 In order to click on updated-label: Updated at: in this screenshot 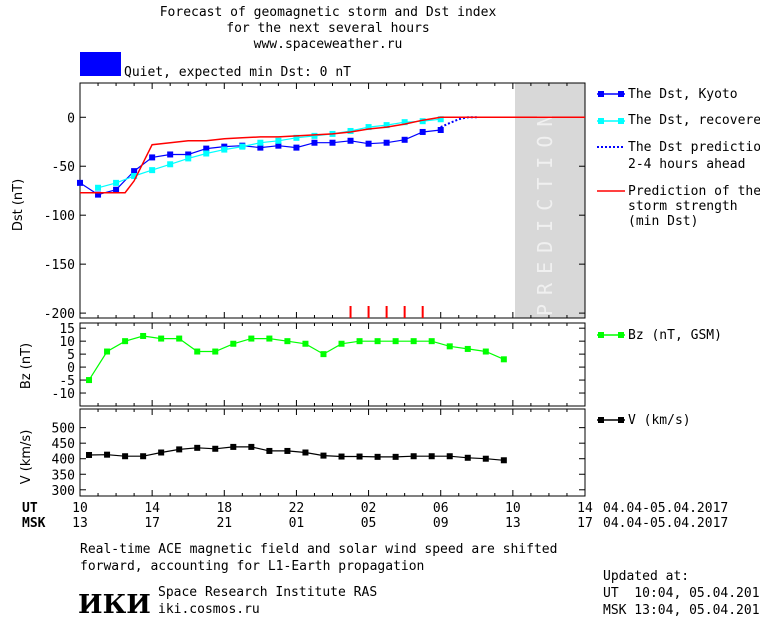, I will do `click(646, 576)`.